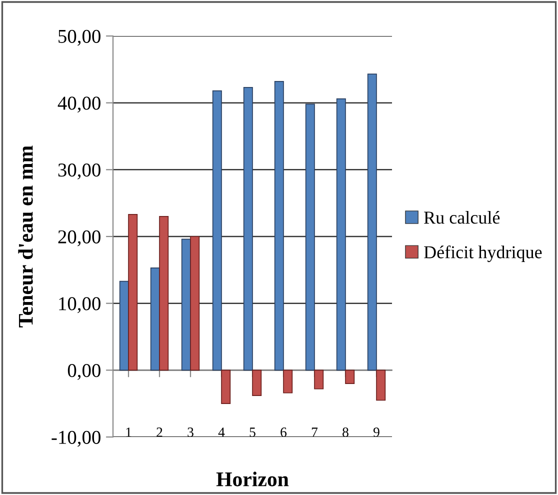  What do you see at coordinates (376, 432) in the screenshot?
I see `x-tick-label: 9` at bounding box center [376, 432].